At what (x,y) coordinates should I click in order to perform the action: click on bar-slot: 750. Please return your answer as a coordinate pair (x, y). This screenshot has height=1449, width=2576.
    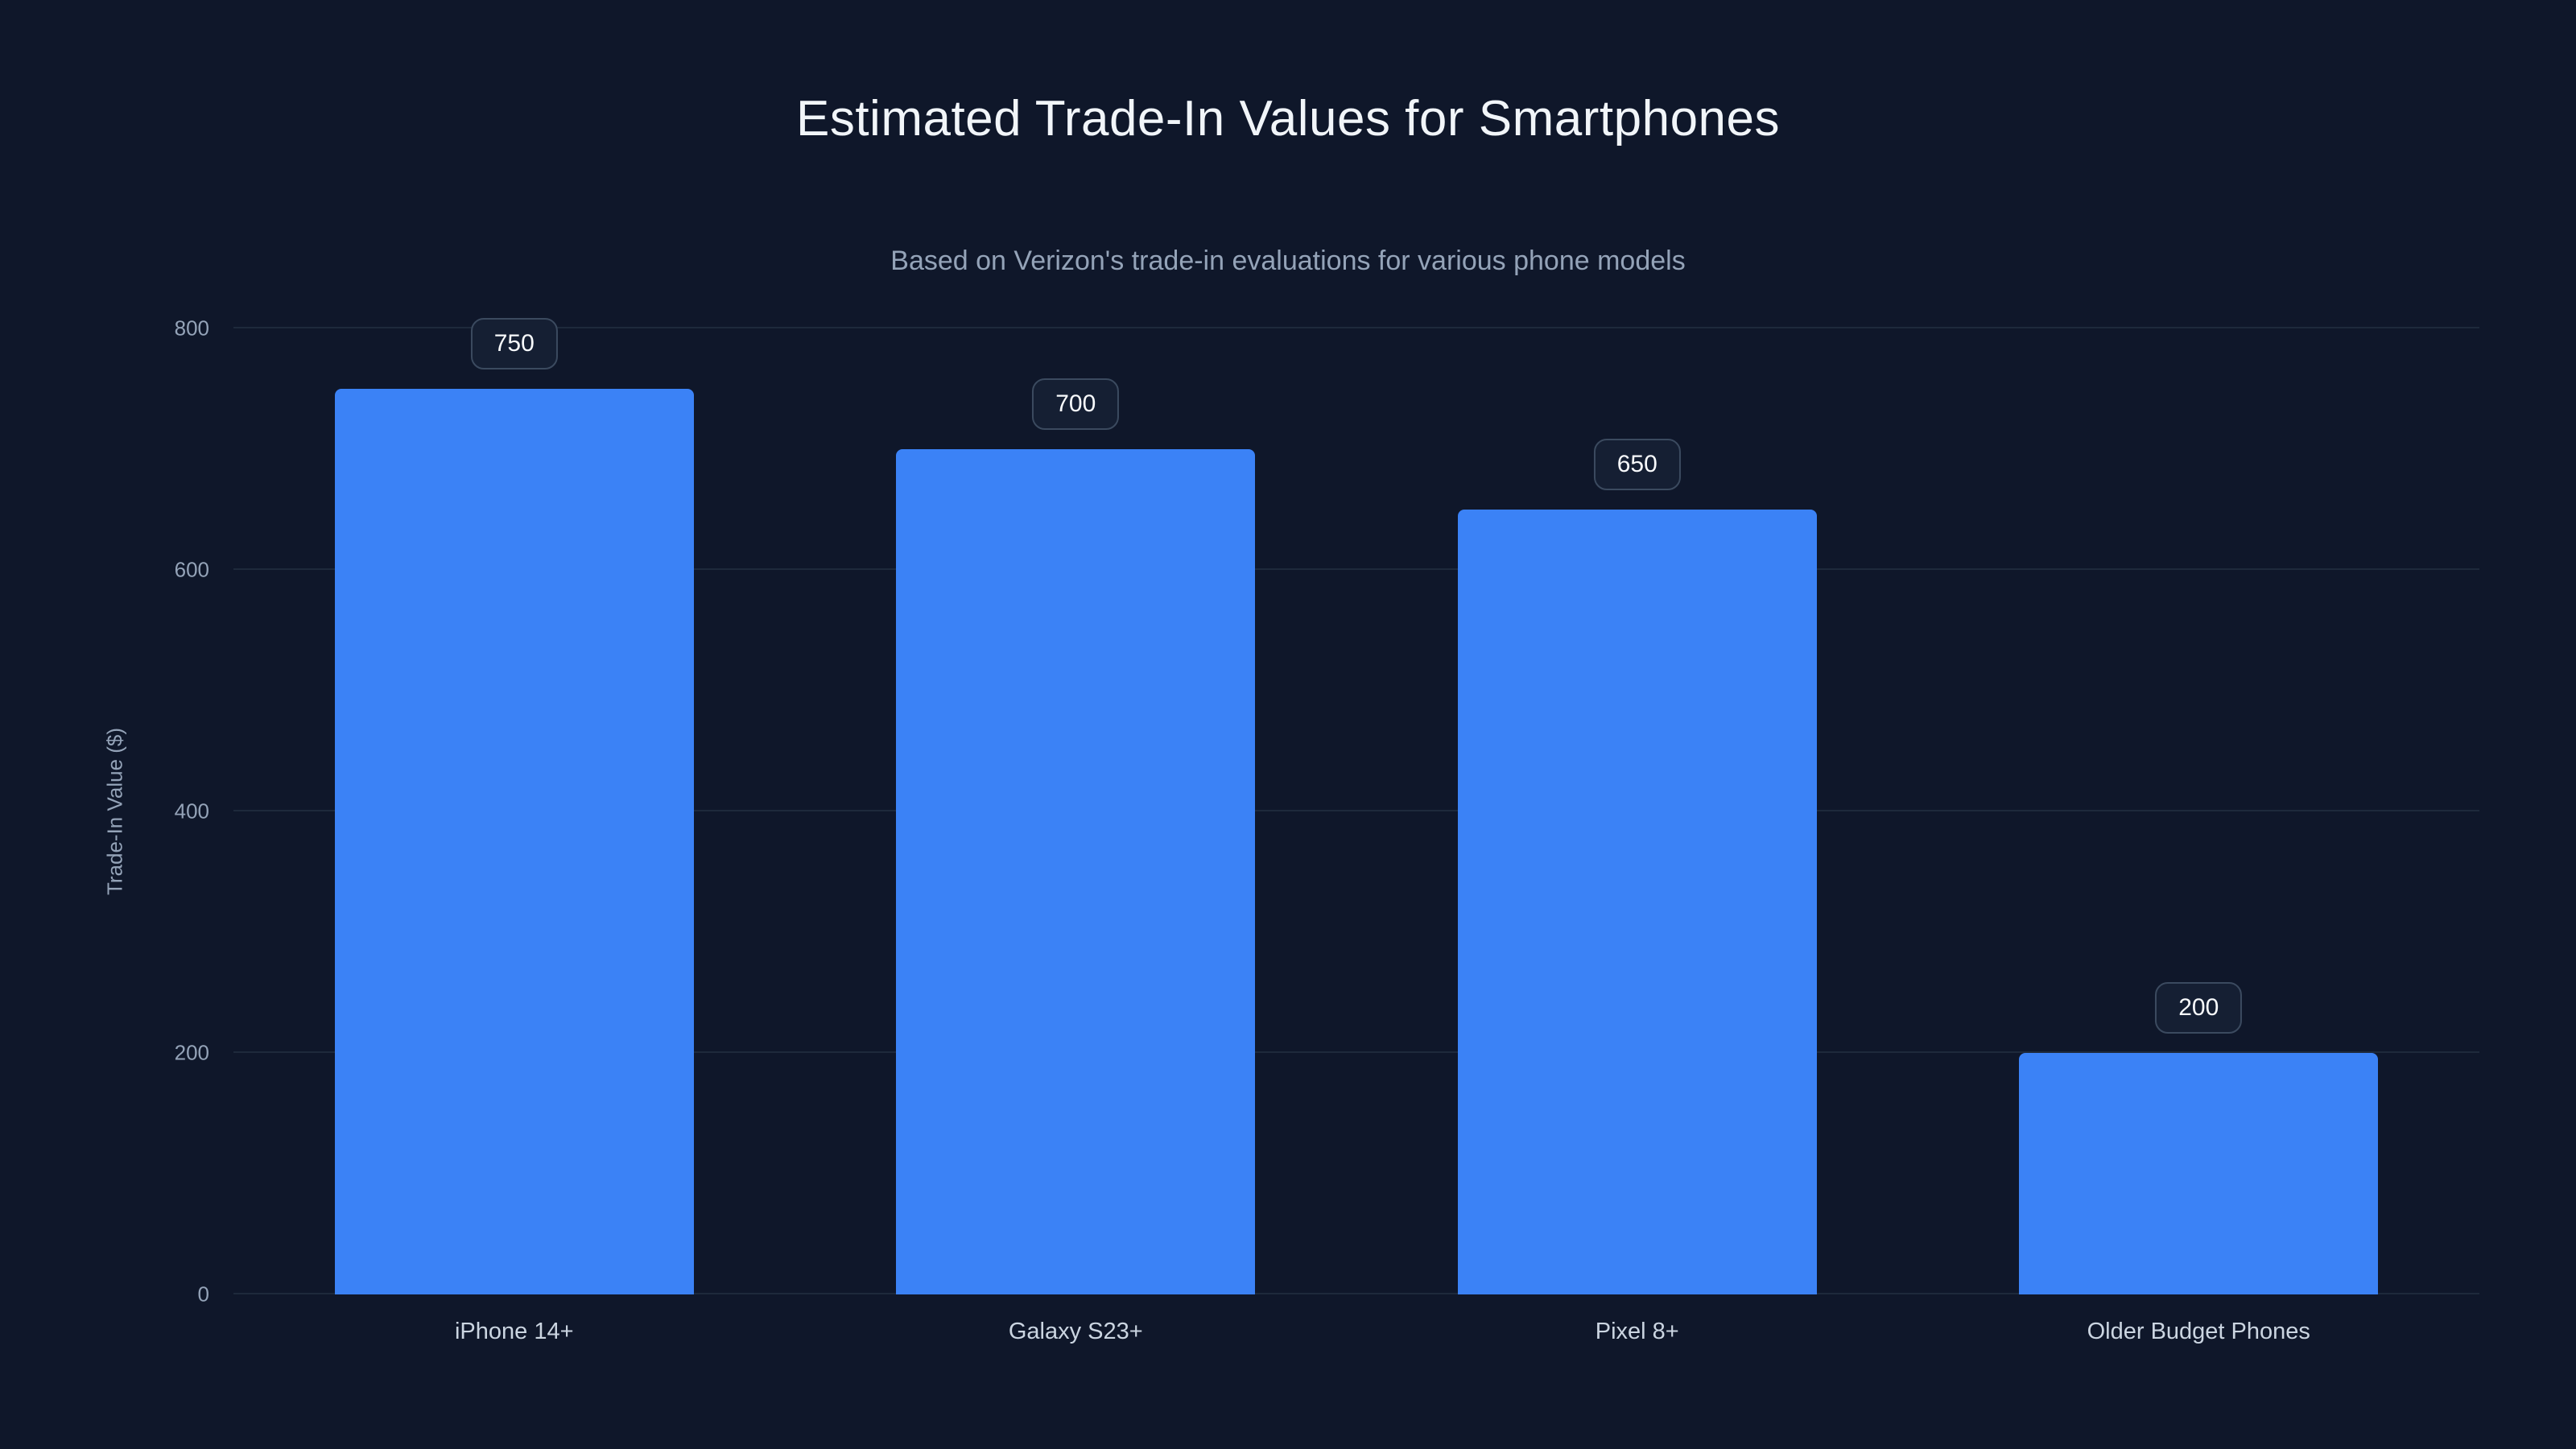
    Looking at the image, I should click on (514, 806).